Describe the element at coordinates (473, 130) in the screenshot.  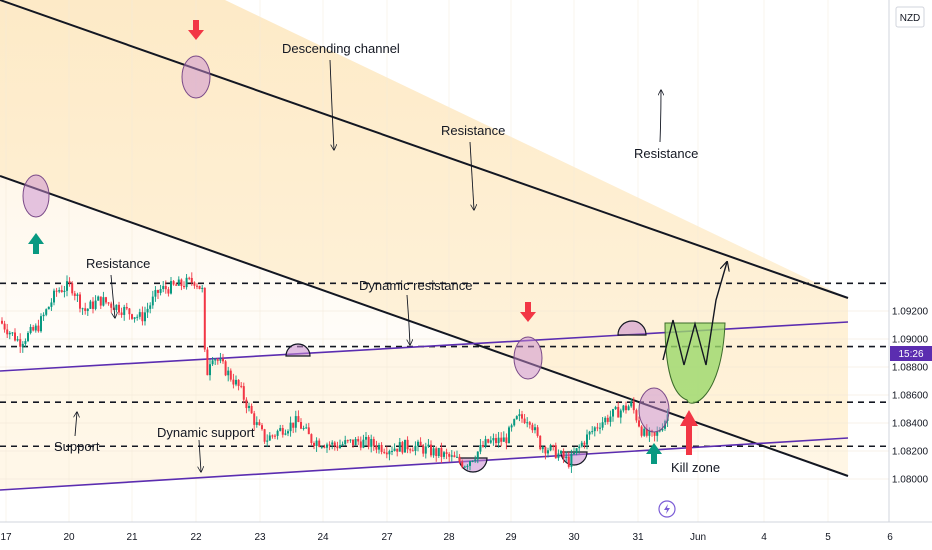
I see `resistance-label-top: Resistance` at that location.